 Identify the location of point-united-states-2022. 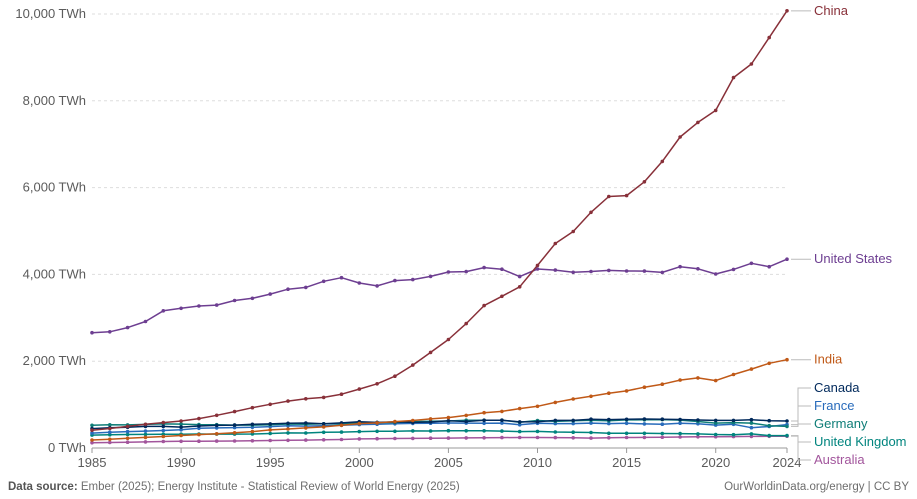
(751, 263).